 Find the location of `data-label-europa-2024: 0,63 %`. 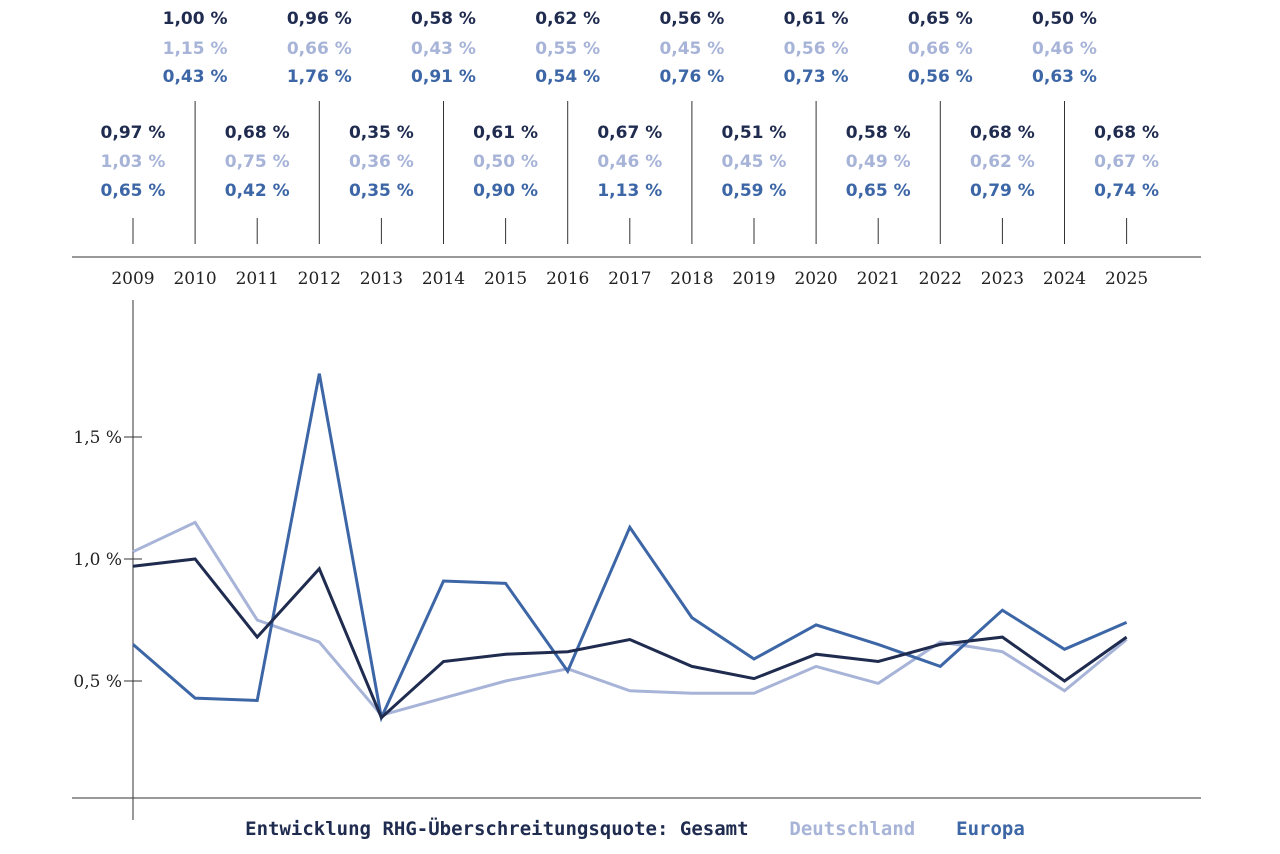

data-label-europa-2024: 0,63 % is located at coordinates (1064, 77).